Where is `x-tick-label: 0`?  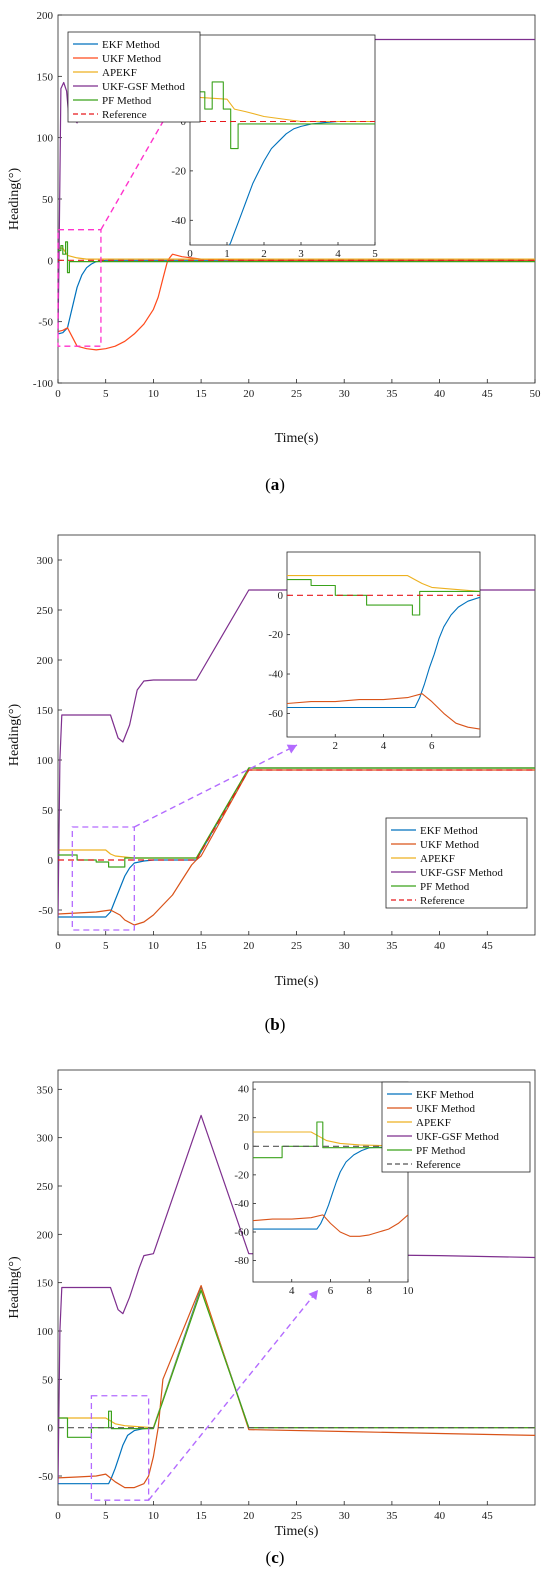
x-tick-label: 0 is located at coordinates (58, 394).